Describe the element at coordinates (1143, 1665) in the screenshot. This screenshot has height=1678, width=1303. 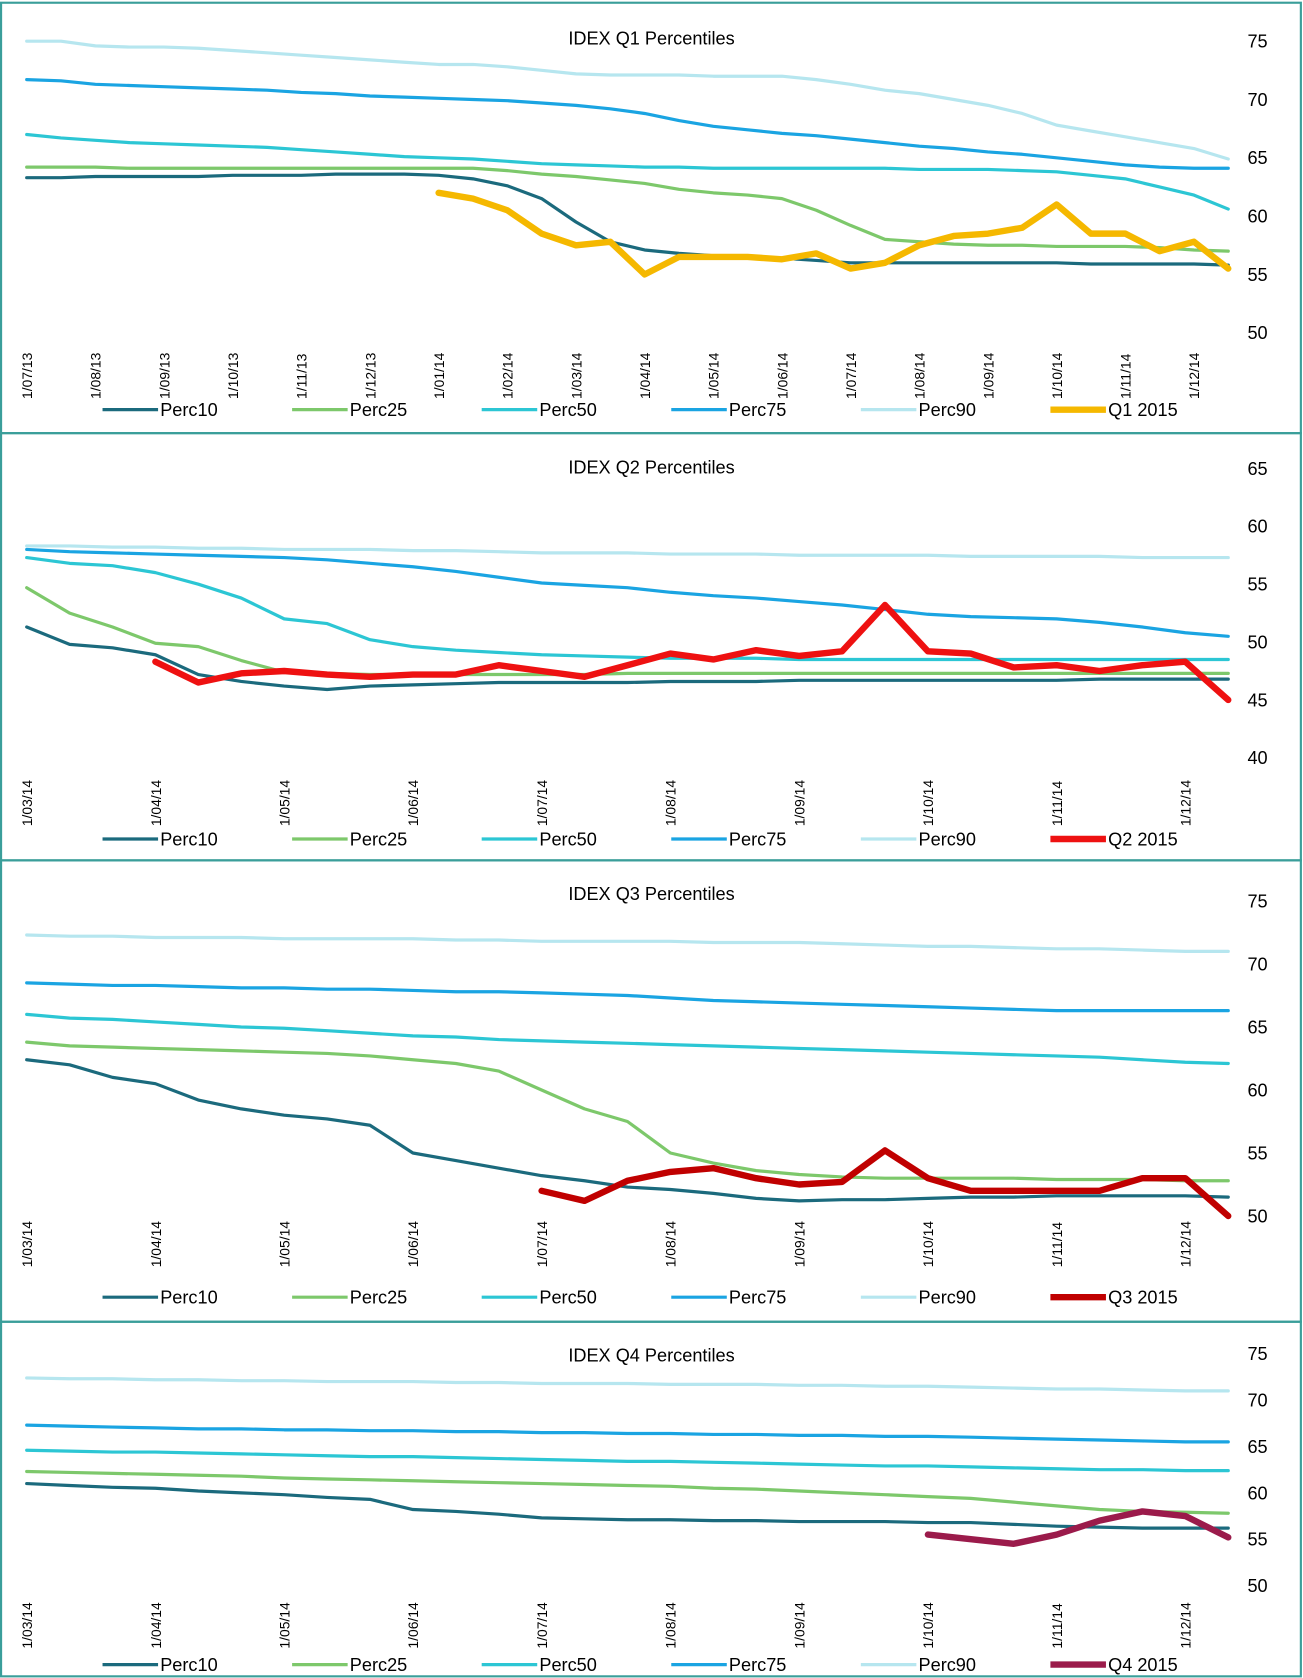
I see `legend-label: Q4 2015` at that location.